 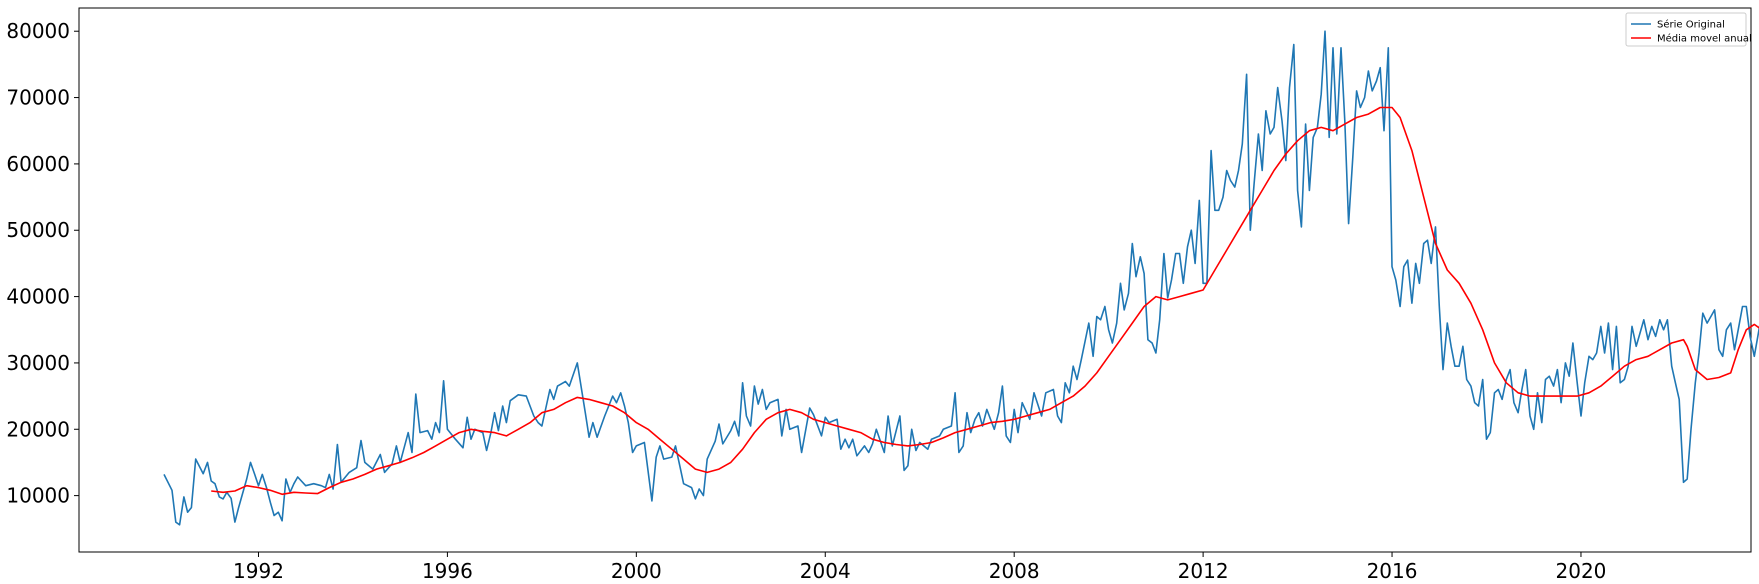 What do you see at coordinates (38, 98) in the screenshot?
I see `y-tick-label: 70000` at bounding box center [38, 98].